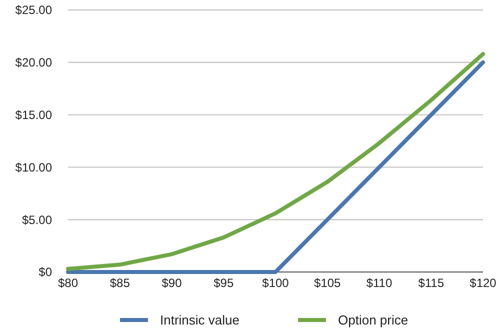 The image size is (503, 334). I want to click on x-tick-label: $95, so click(224, 283).